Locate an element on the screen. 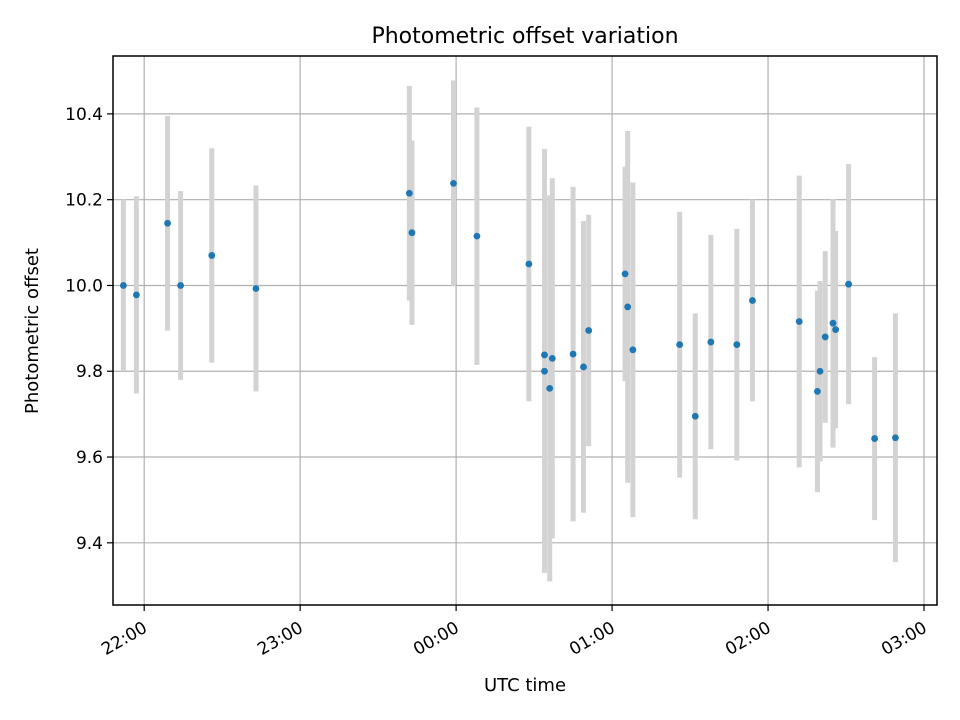 This screenshot has height=720, width=960. y-tick-label: 9.4 is located at coordinates (89, 544).